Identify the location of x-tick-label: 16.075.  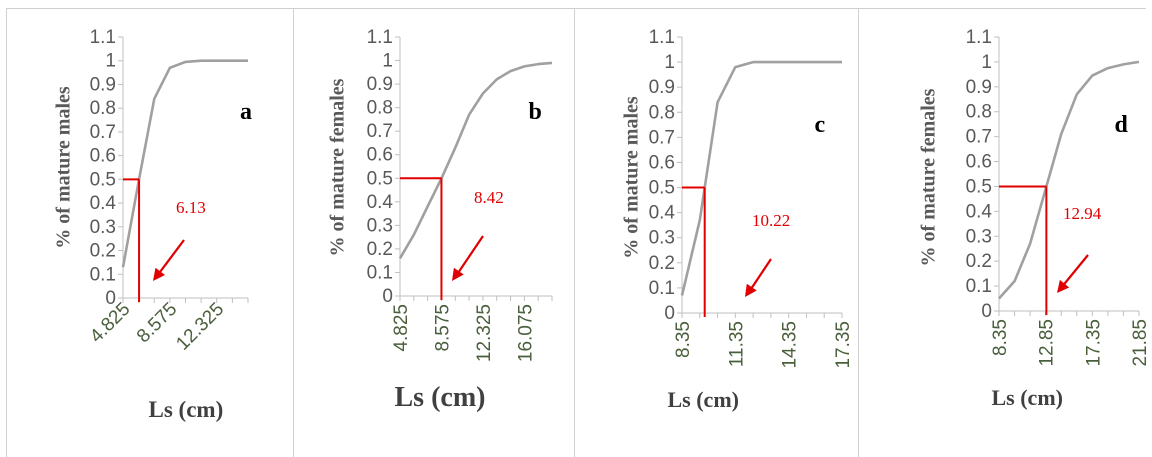
(525, 333).